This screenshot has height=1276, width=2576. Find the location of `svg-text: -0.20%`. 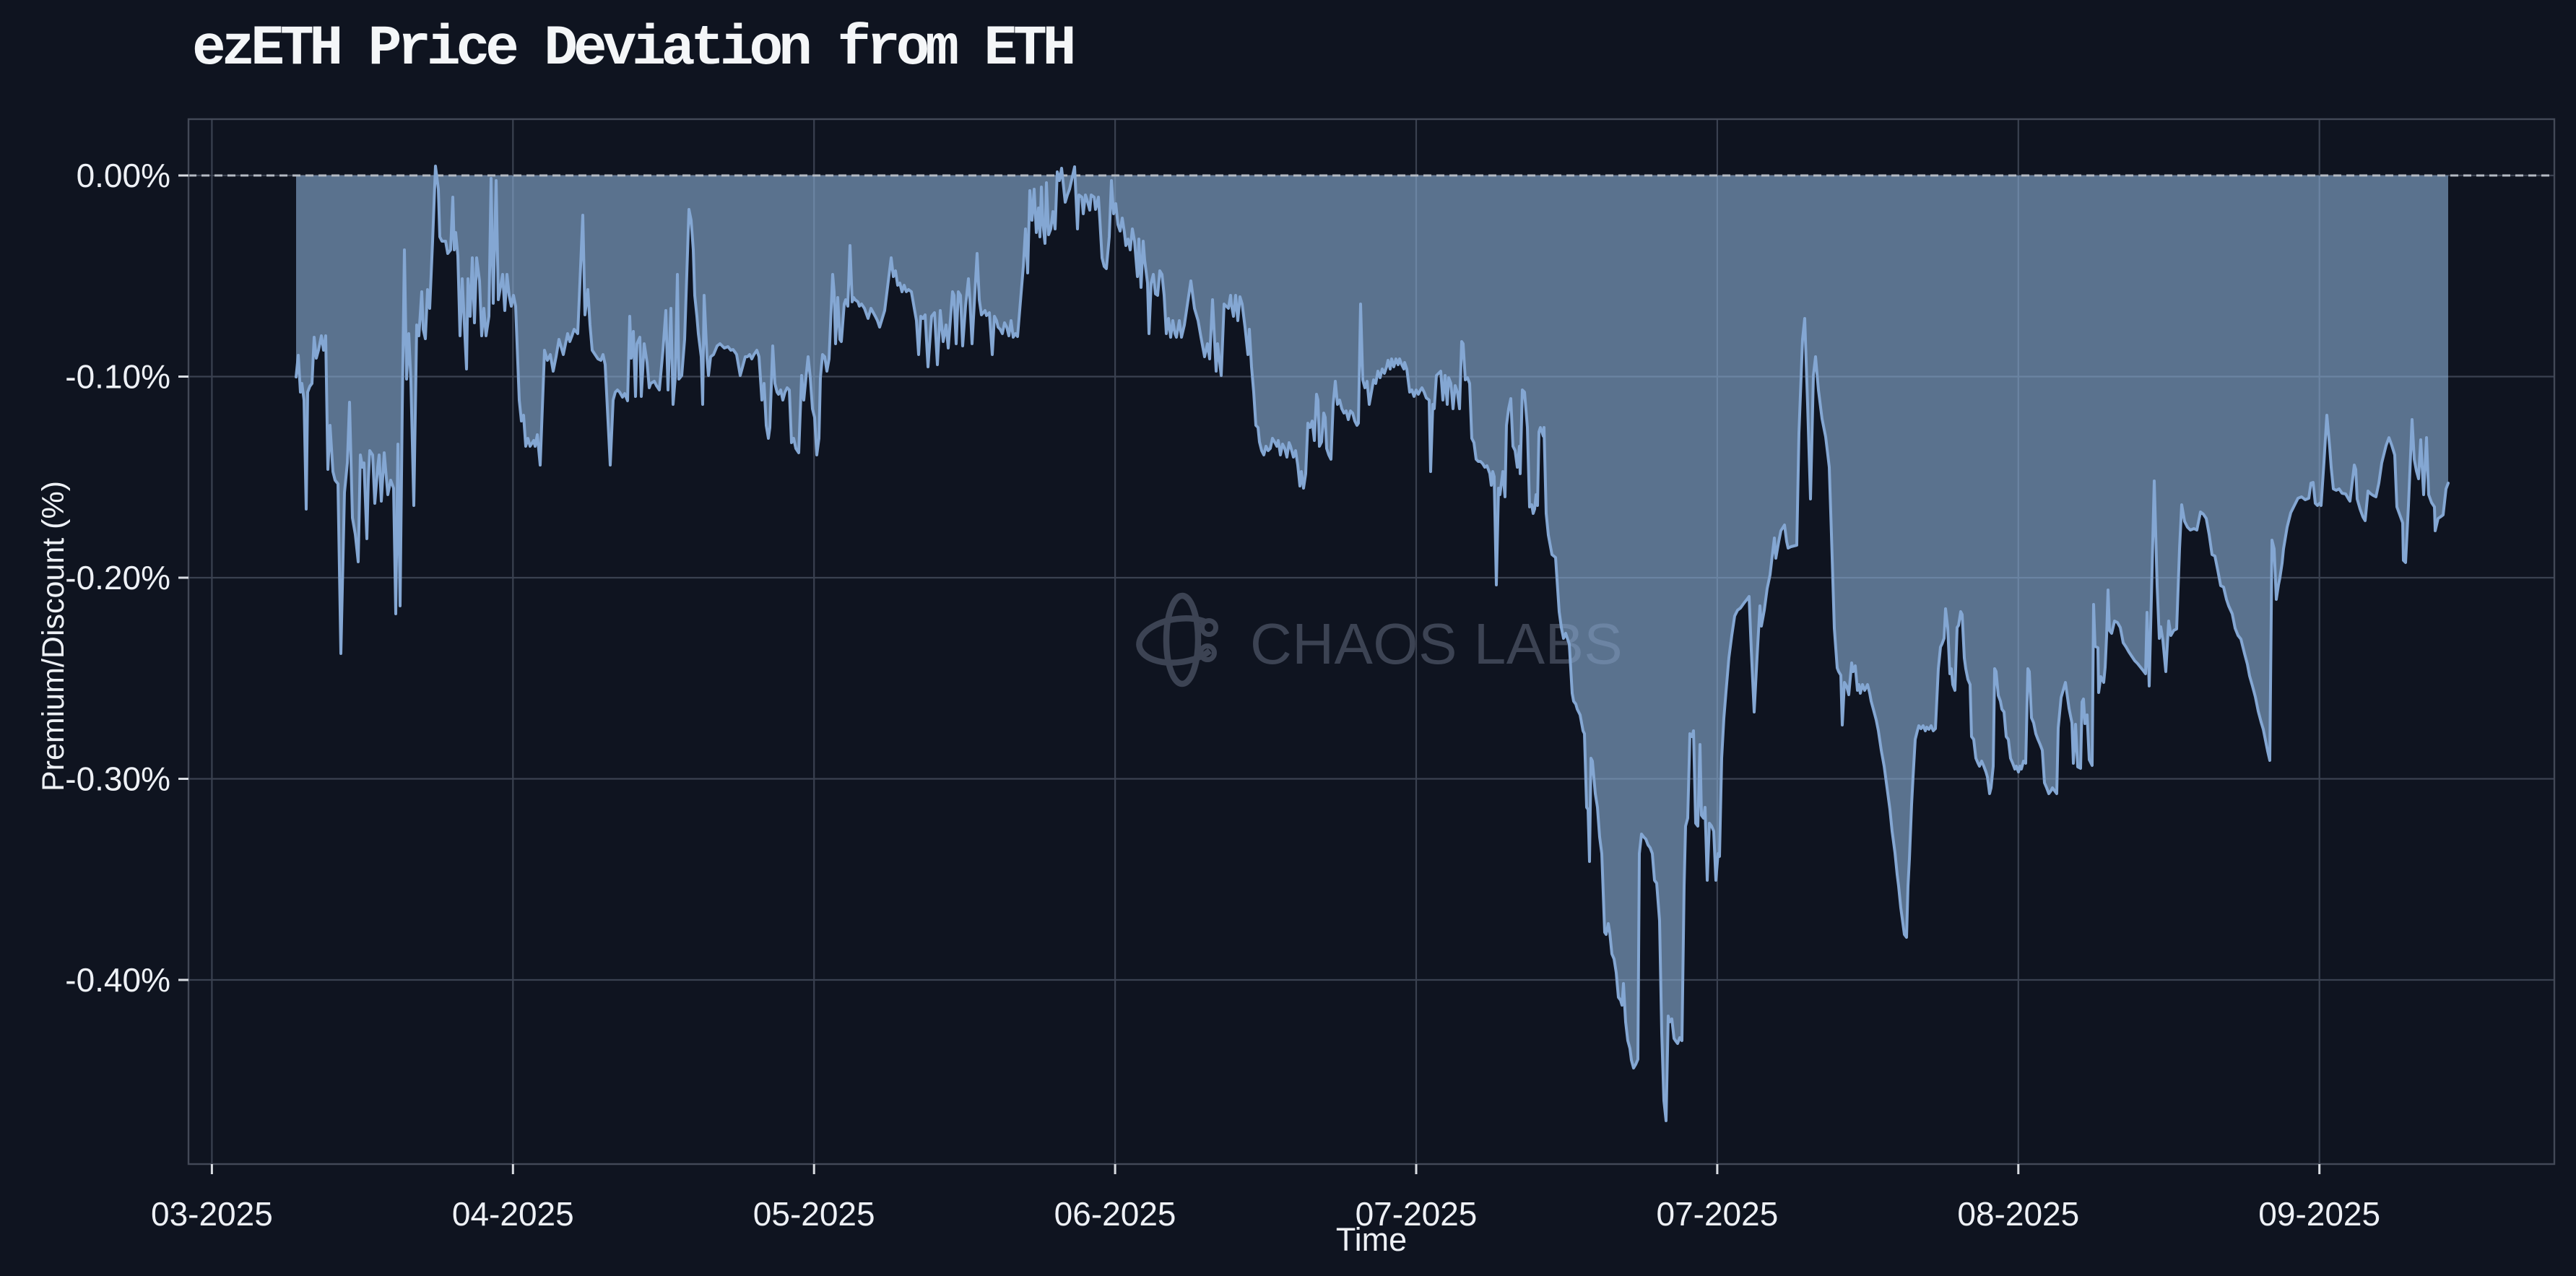

svg-text: -0.20% is located at coordinates (117, 577).